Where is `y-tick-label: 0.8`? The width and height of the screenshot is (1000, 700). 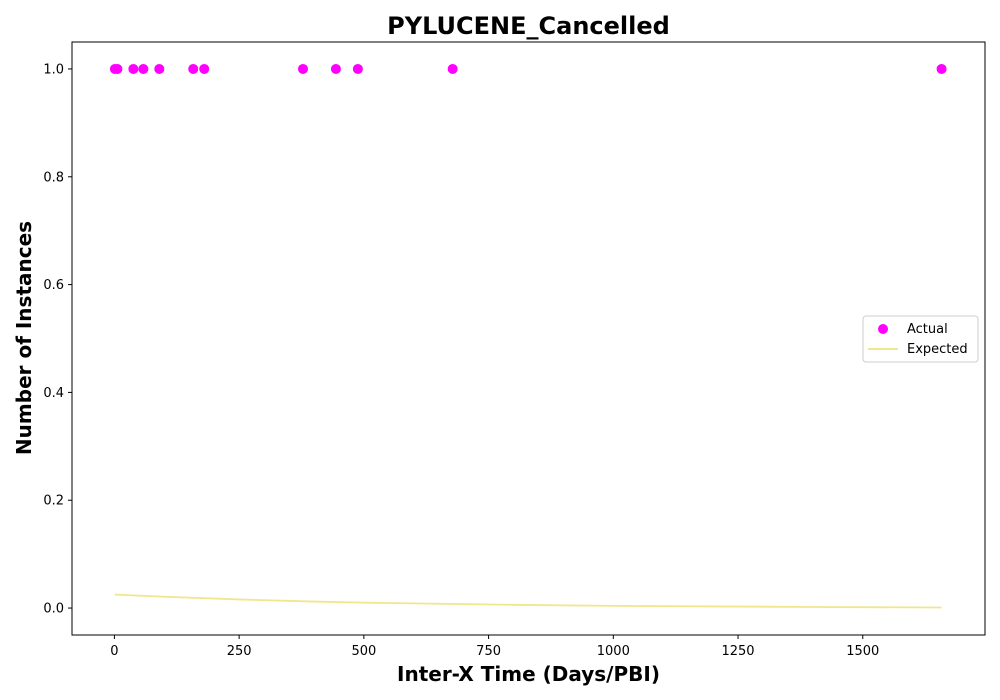 y-tick-label: 0.8 is located at coordinates (53, 177).